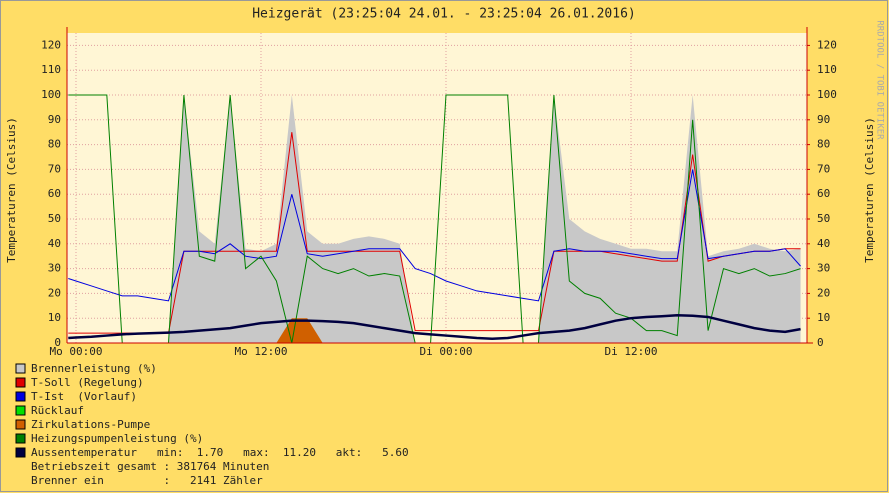  What do you see at coordinates (51, 94) in the screenshot?
I see `y-tick-label: 100` at bounding box center [51, 94].